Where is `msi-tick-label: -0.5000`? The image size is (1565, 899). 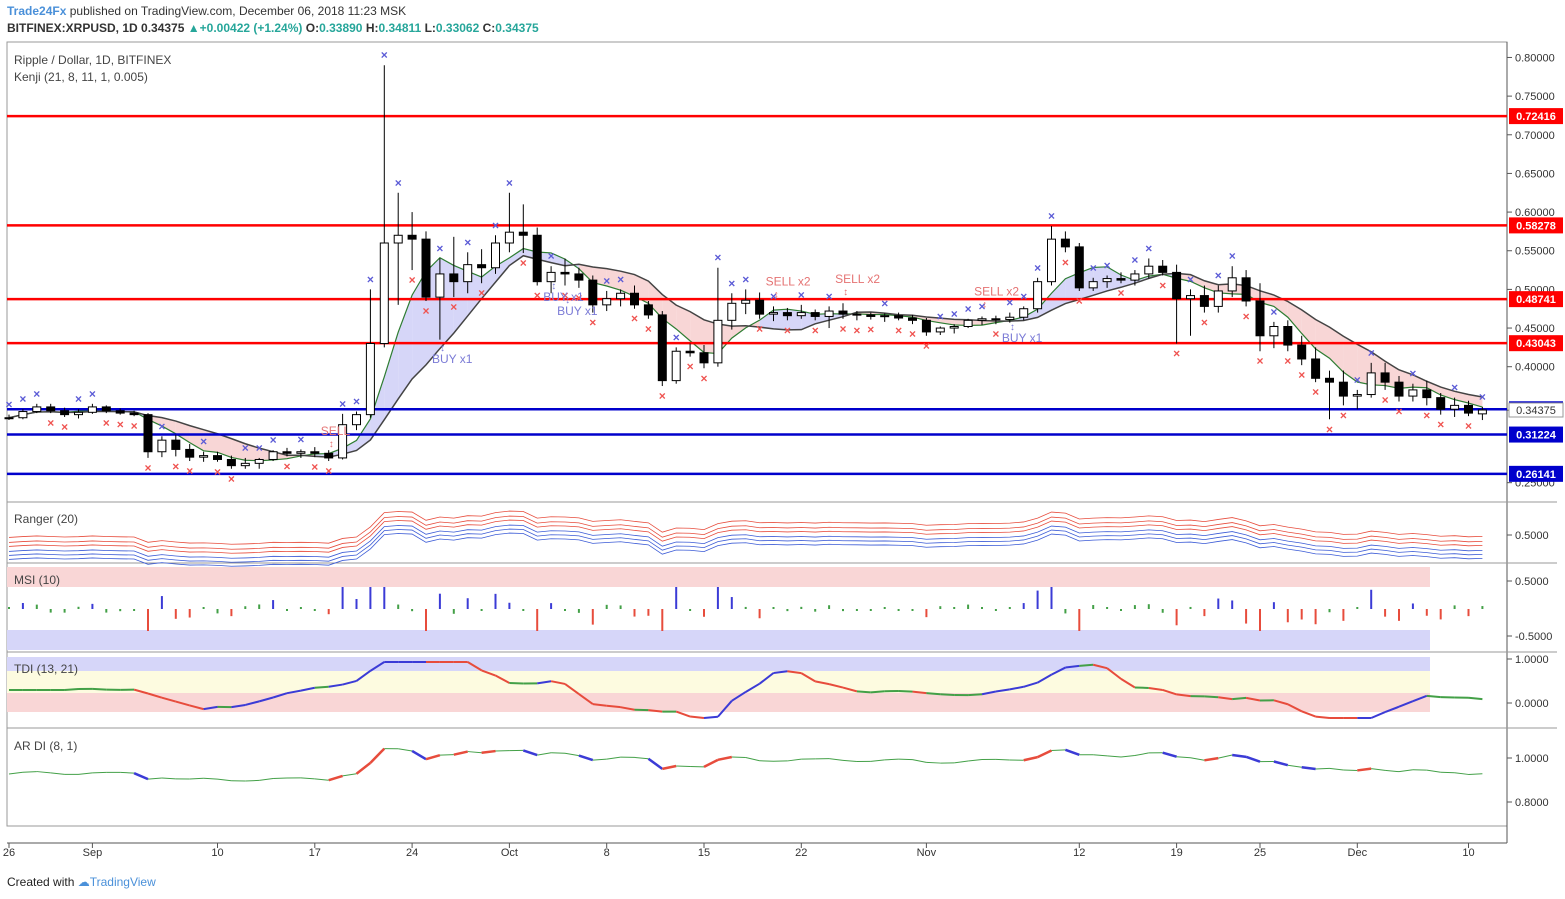 msi-tick-label: -0.5000 is located at coordinates (1533, 637).